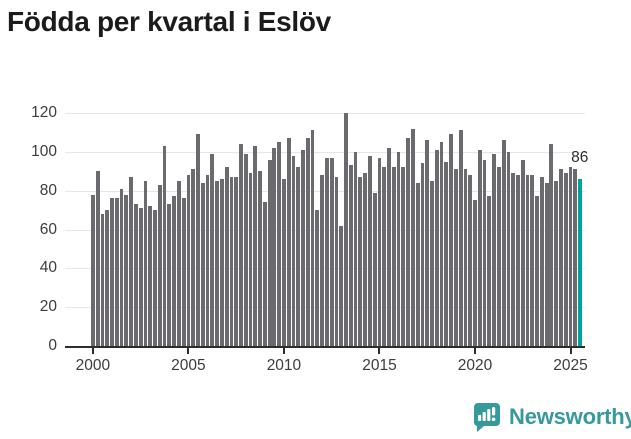  Describe the element at coordinates (93, 365) in the screenshot. I see `x-axis-label: 2000` at that location.